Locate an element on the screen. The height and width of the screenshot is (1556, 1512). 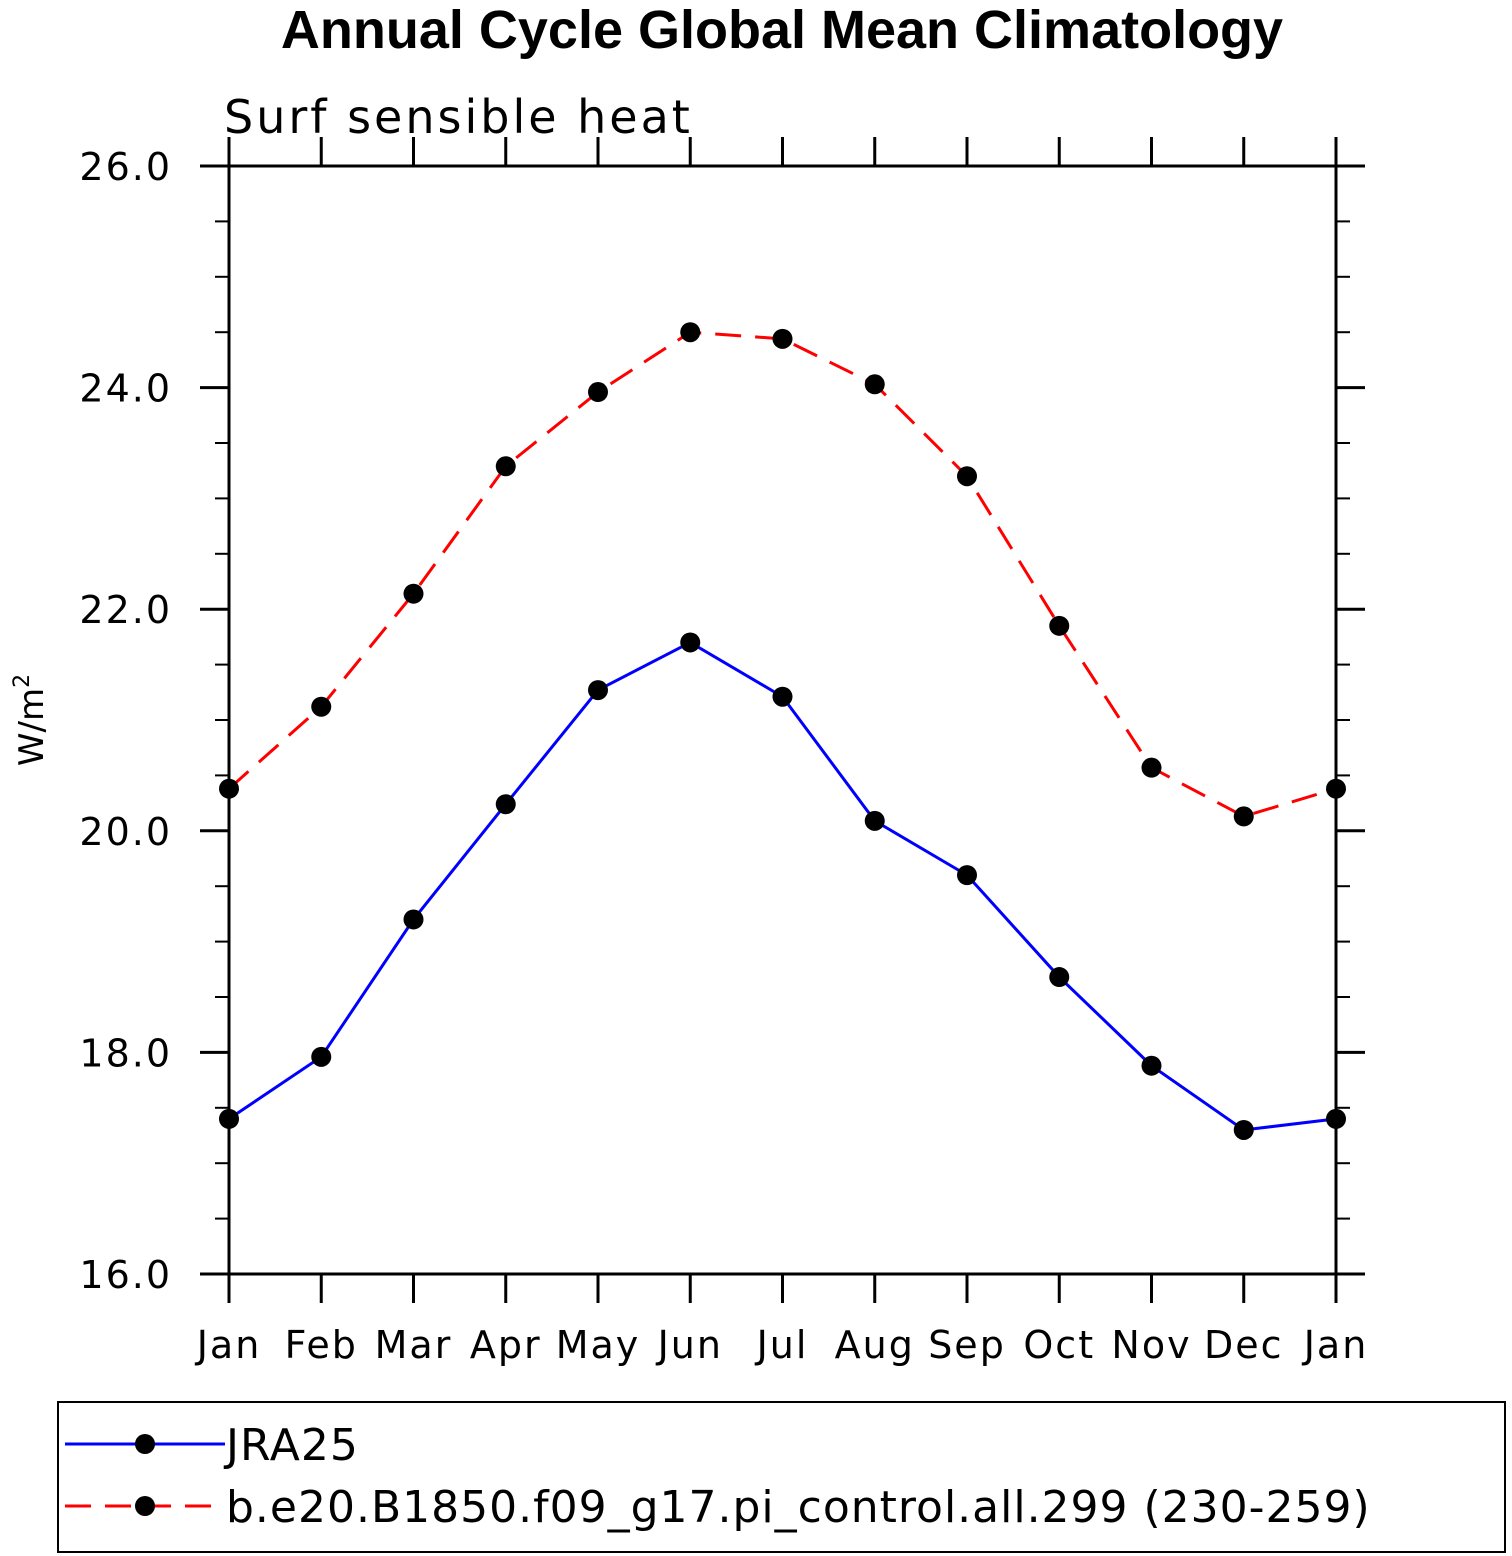
x-tick-label: Apr is located at coordinates (506, 1345).